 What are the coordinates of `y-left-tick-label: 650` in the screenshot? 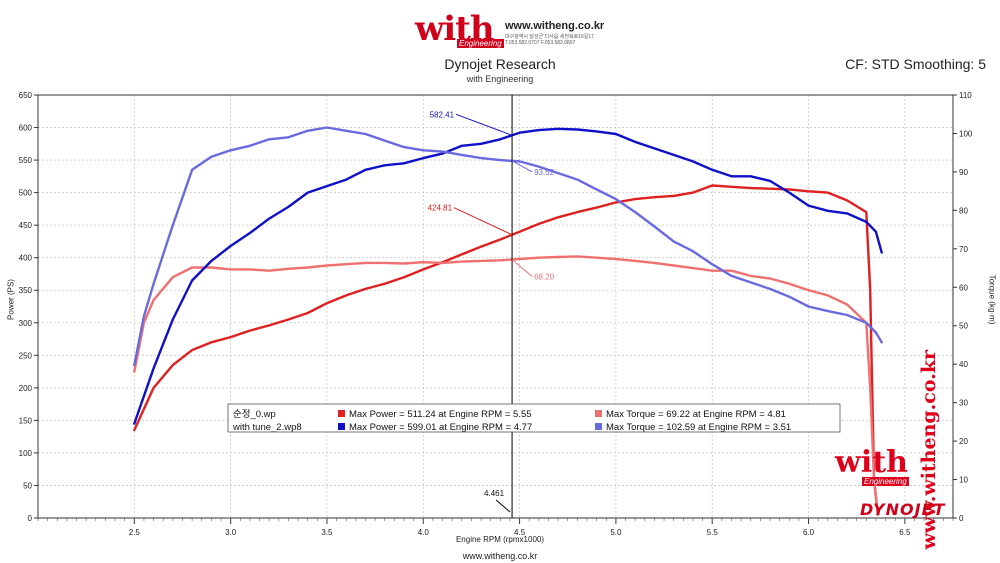 It's located at (26, 95).